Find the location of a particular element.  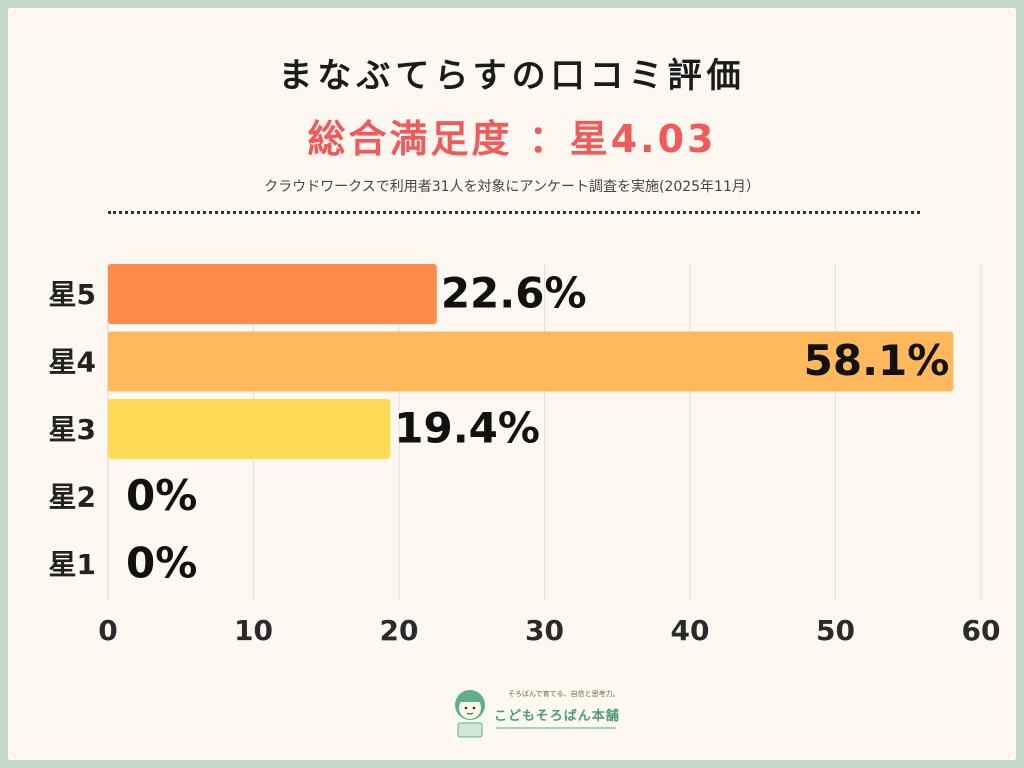

x-tick-label: 50 is located at coordinates (835, 630).